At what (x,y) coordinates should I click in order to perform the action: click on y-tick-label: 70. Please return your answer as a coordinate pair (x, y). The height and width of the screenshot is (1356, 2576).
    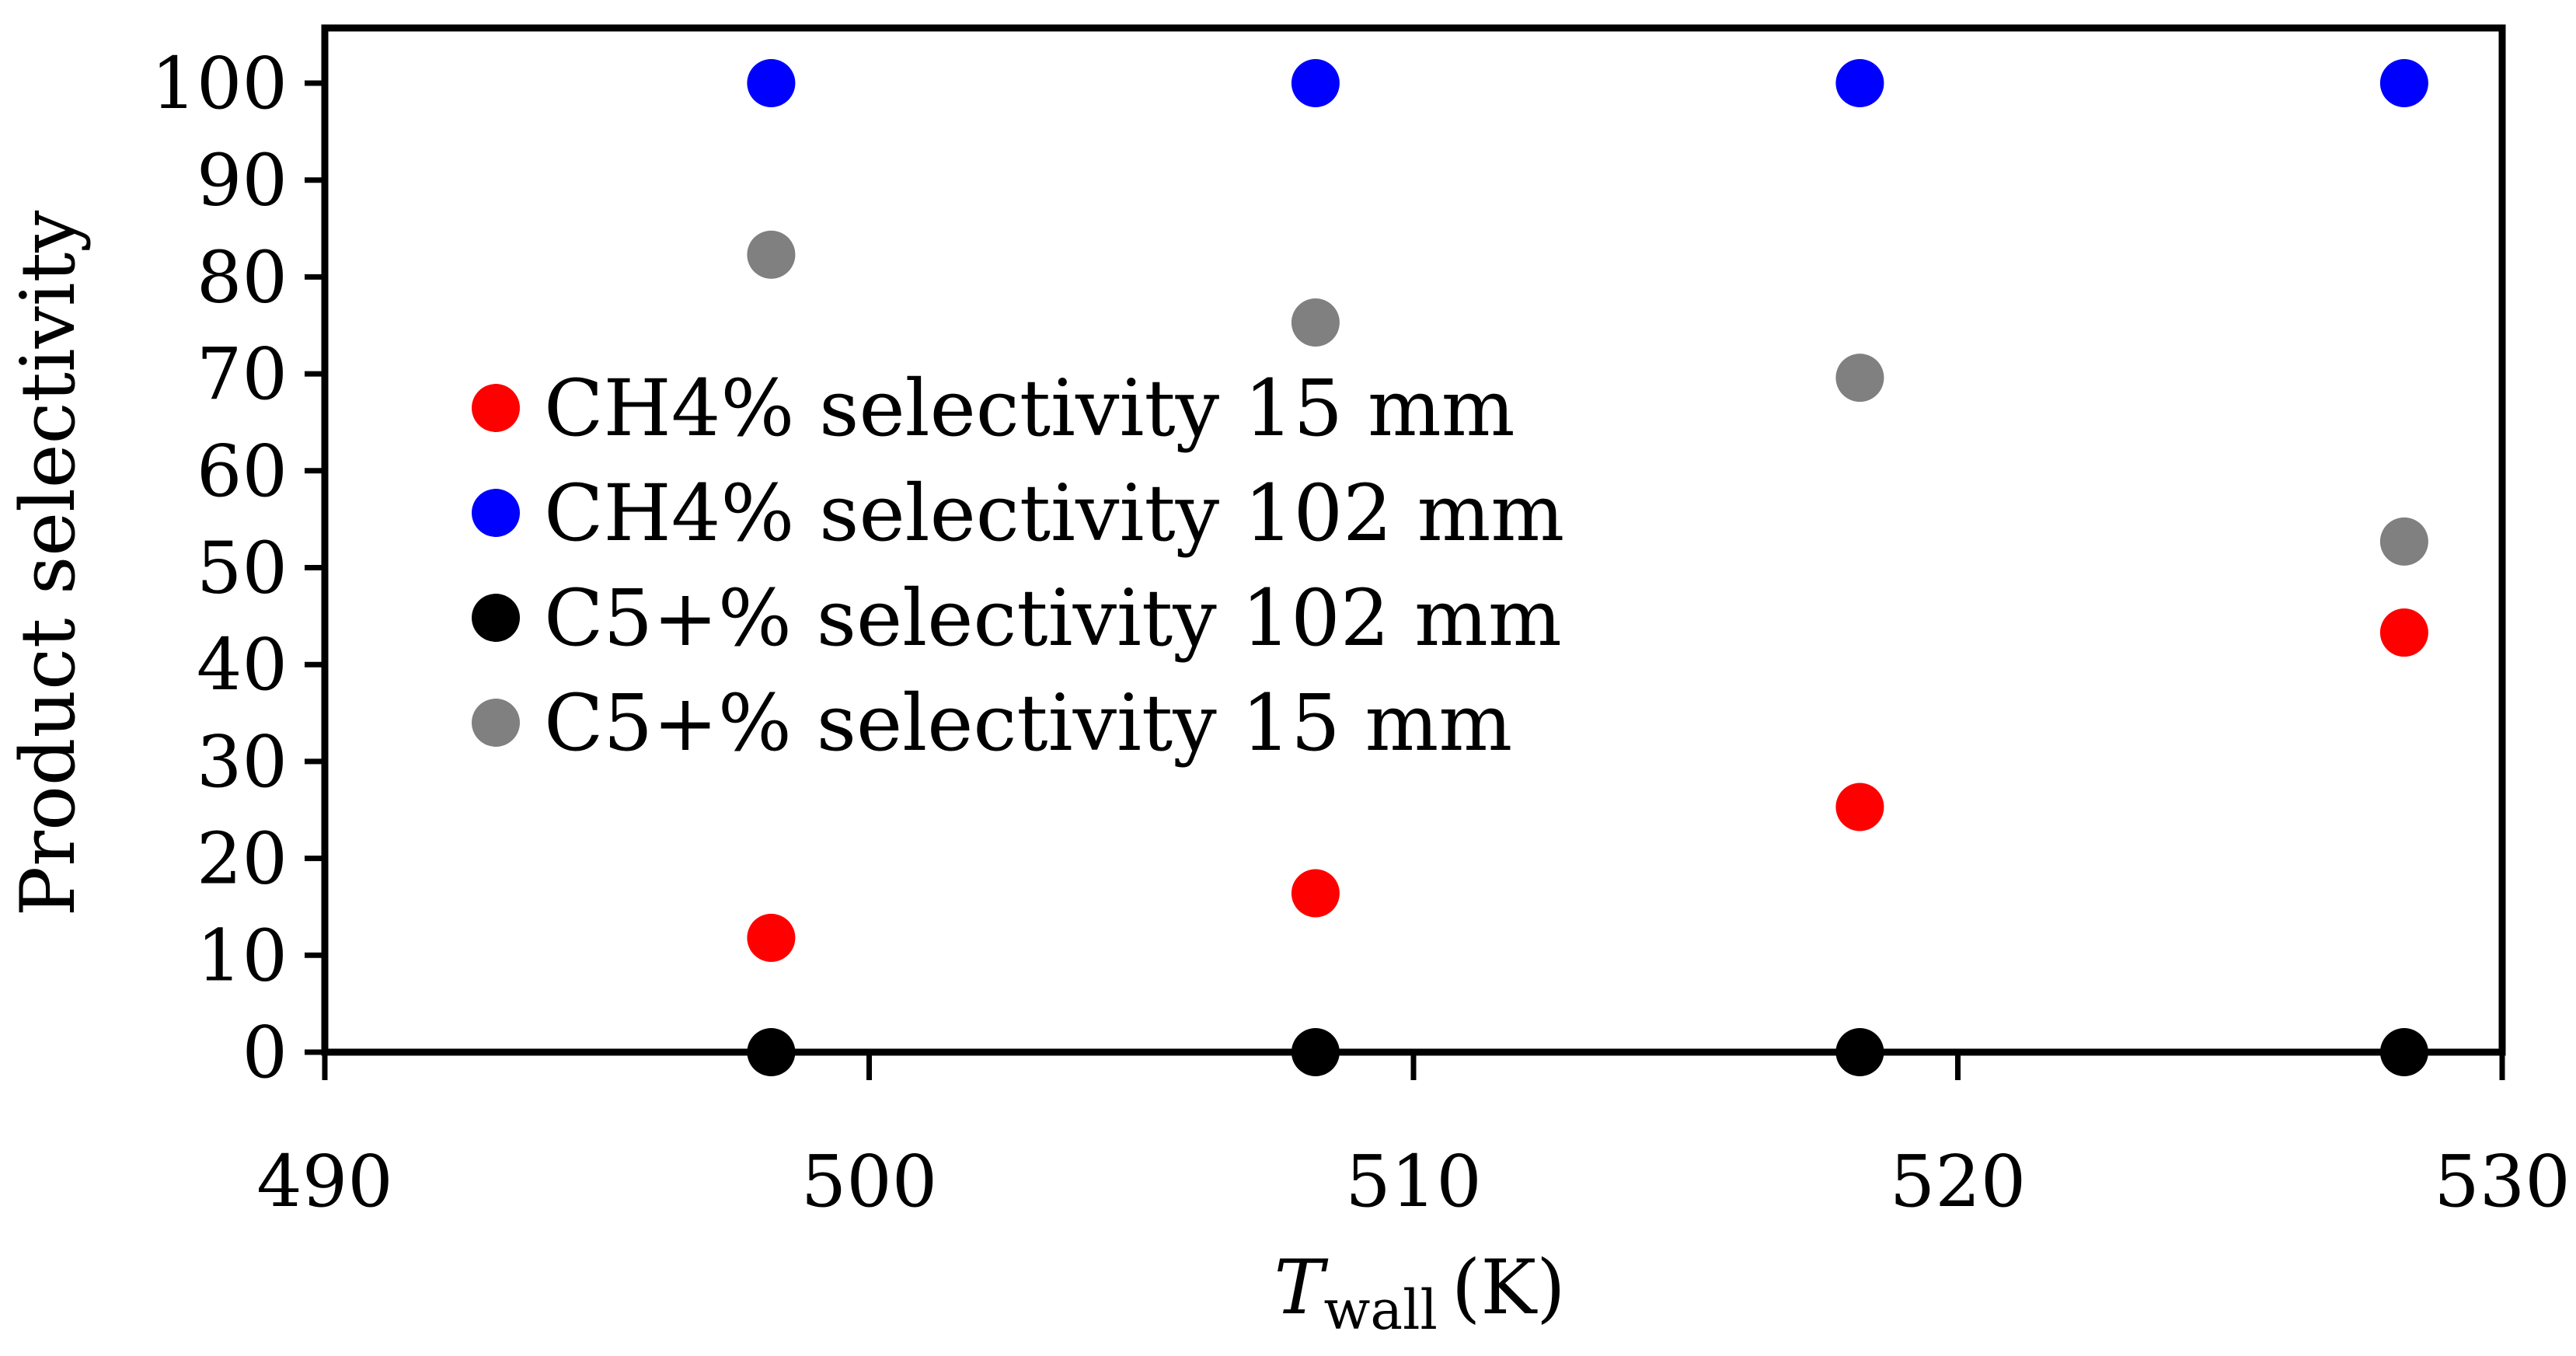
    Looking at the image, I should click on (242, 374).